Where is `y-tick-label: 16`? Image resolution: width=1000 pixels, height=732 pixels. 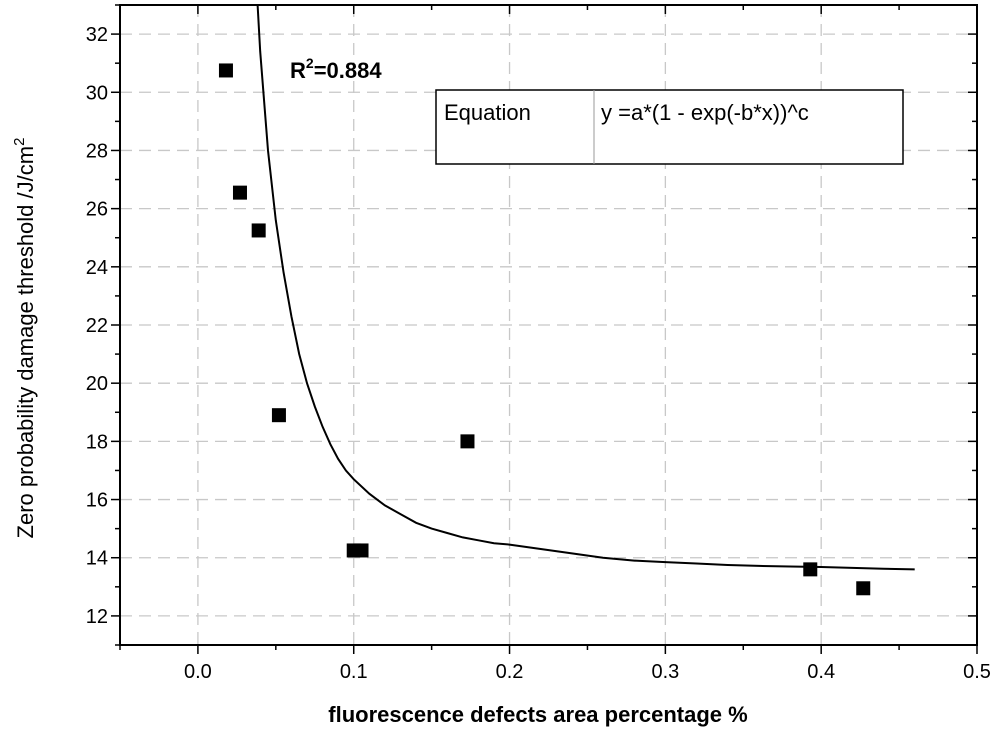
y-tick-label: 16 is located at coordinates (97, 501).